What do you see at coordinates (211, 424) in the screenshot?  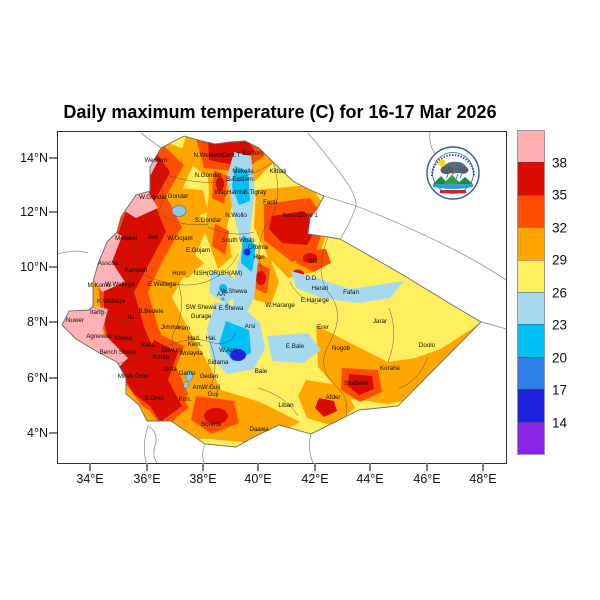 I see `zone-label-borena: Borena` at bounding box center [211, 424].